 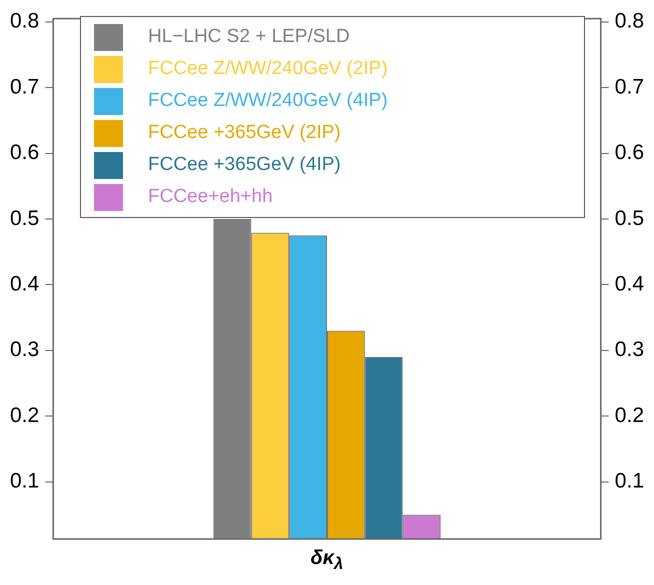 I want to click on y2-tick-label: 0.4, so click(x=629, y=284).